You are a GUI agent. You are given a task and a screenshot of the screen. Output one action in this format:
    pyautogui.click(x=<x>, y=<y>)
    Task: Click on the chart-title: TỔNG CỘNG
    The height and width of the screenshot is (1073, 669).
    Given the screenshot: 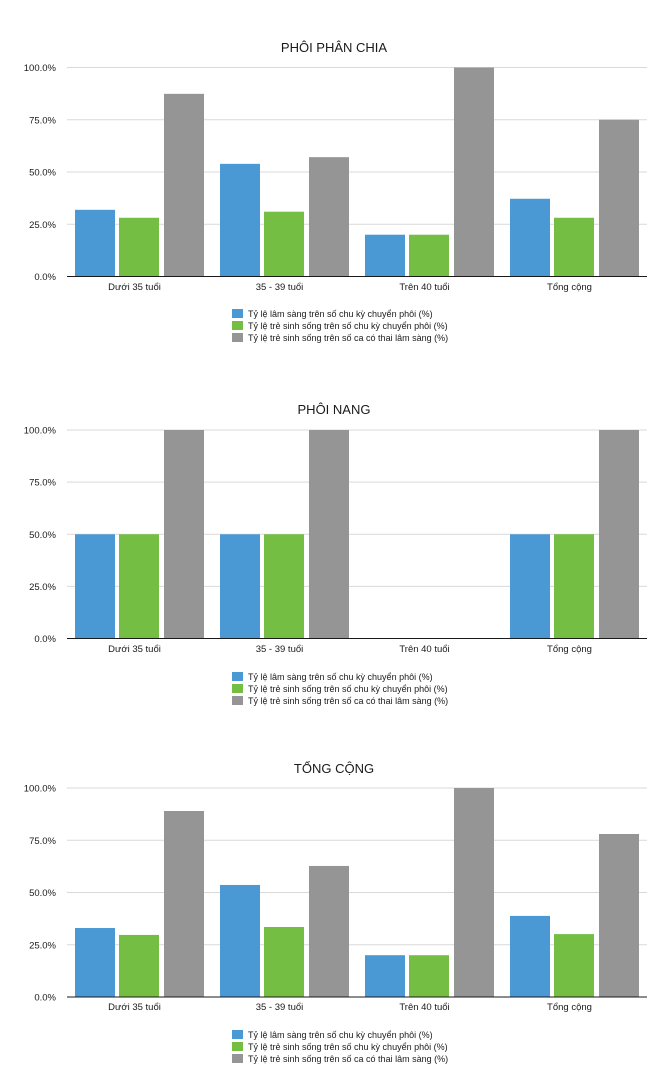 What is the action you would take?
    pyautogui.click(x=334, y=768)
    